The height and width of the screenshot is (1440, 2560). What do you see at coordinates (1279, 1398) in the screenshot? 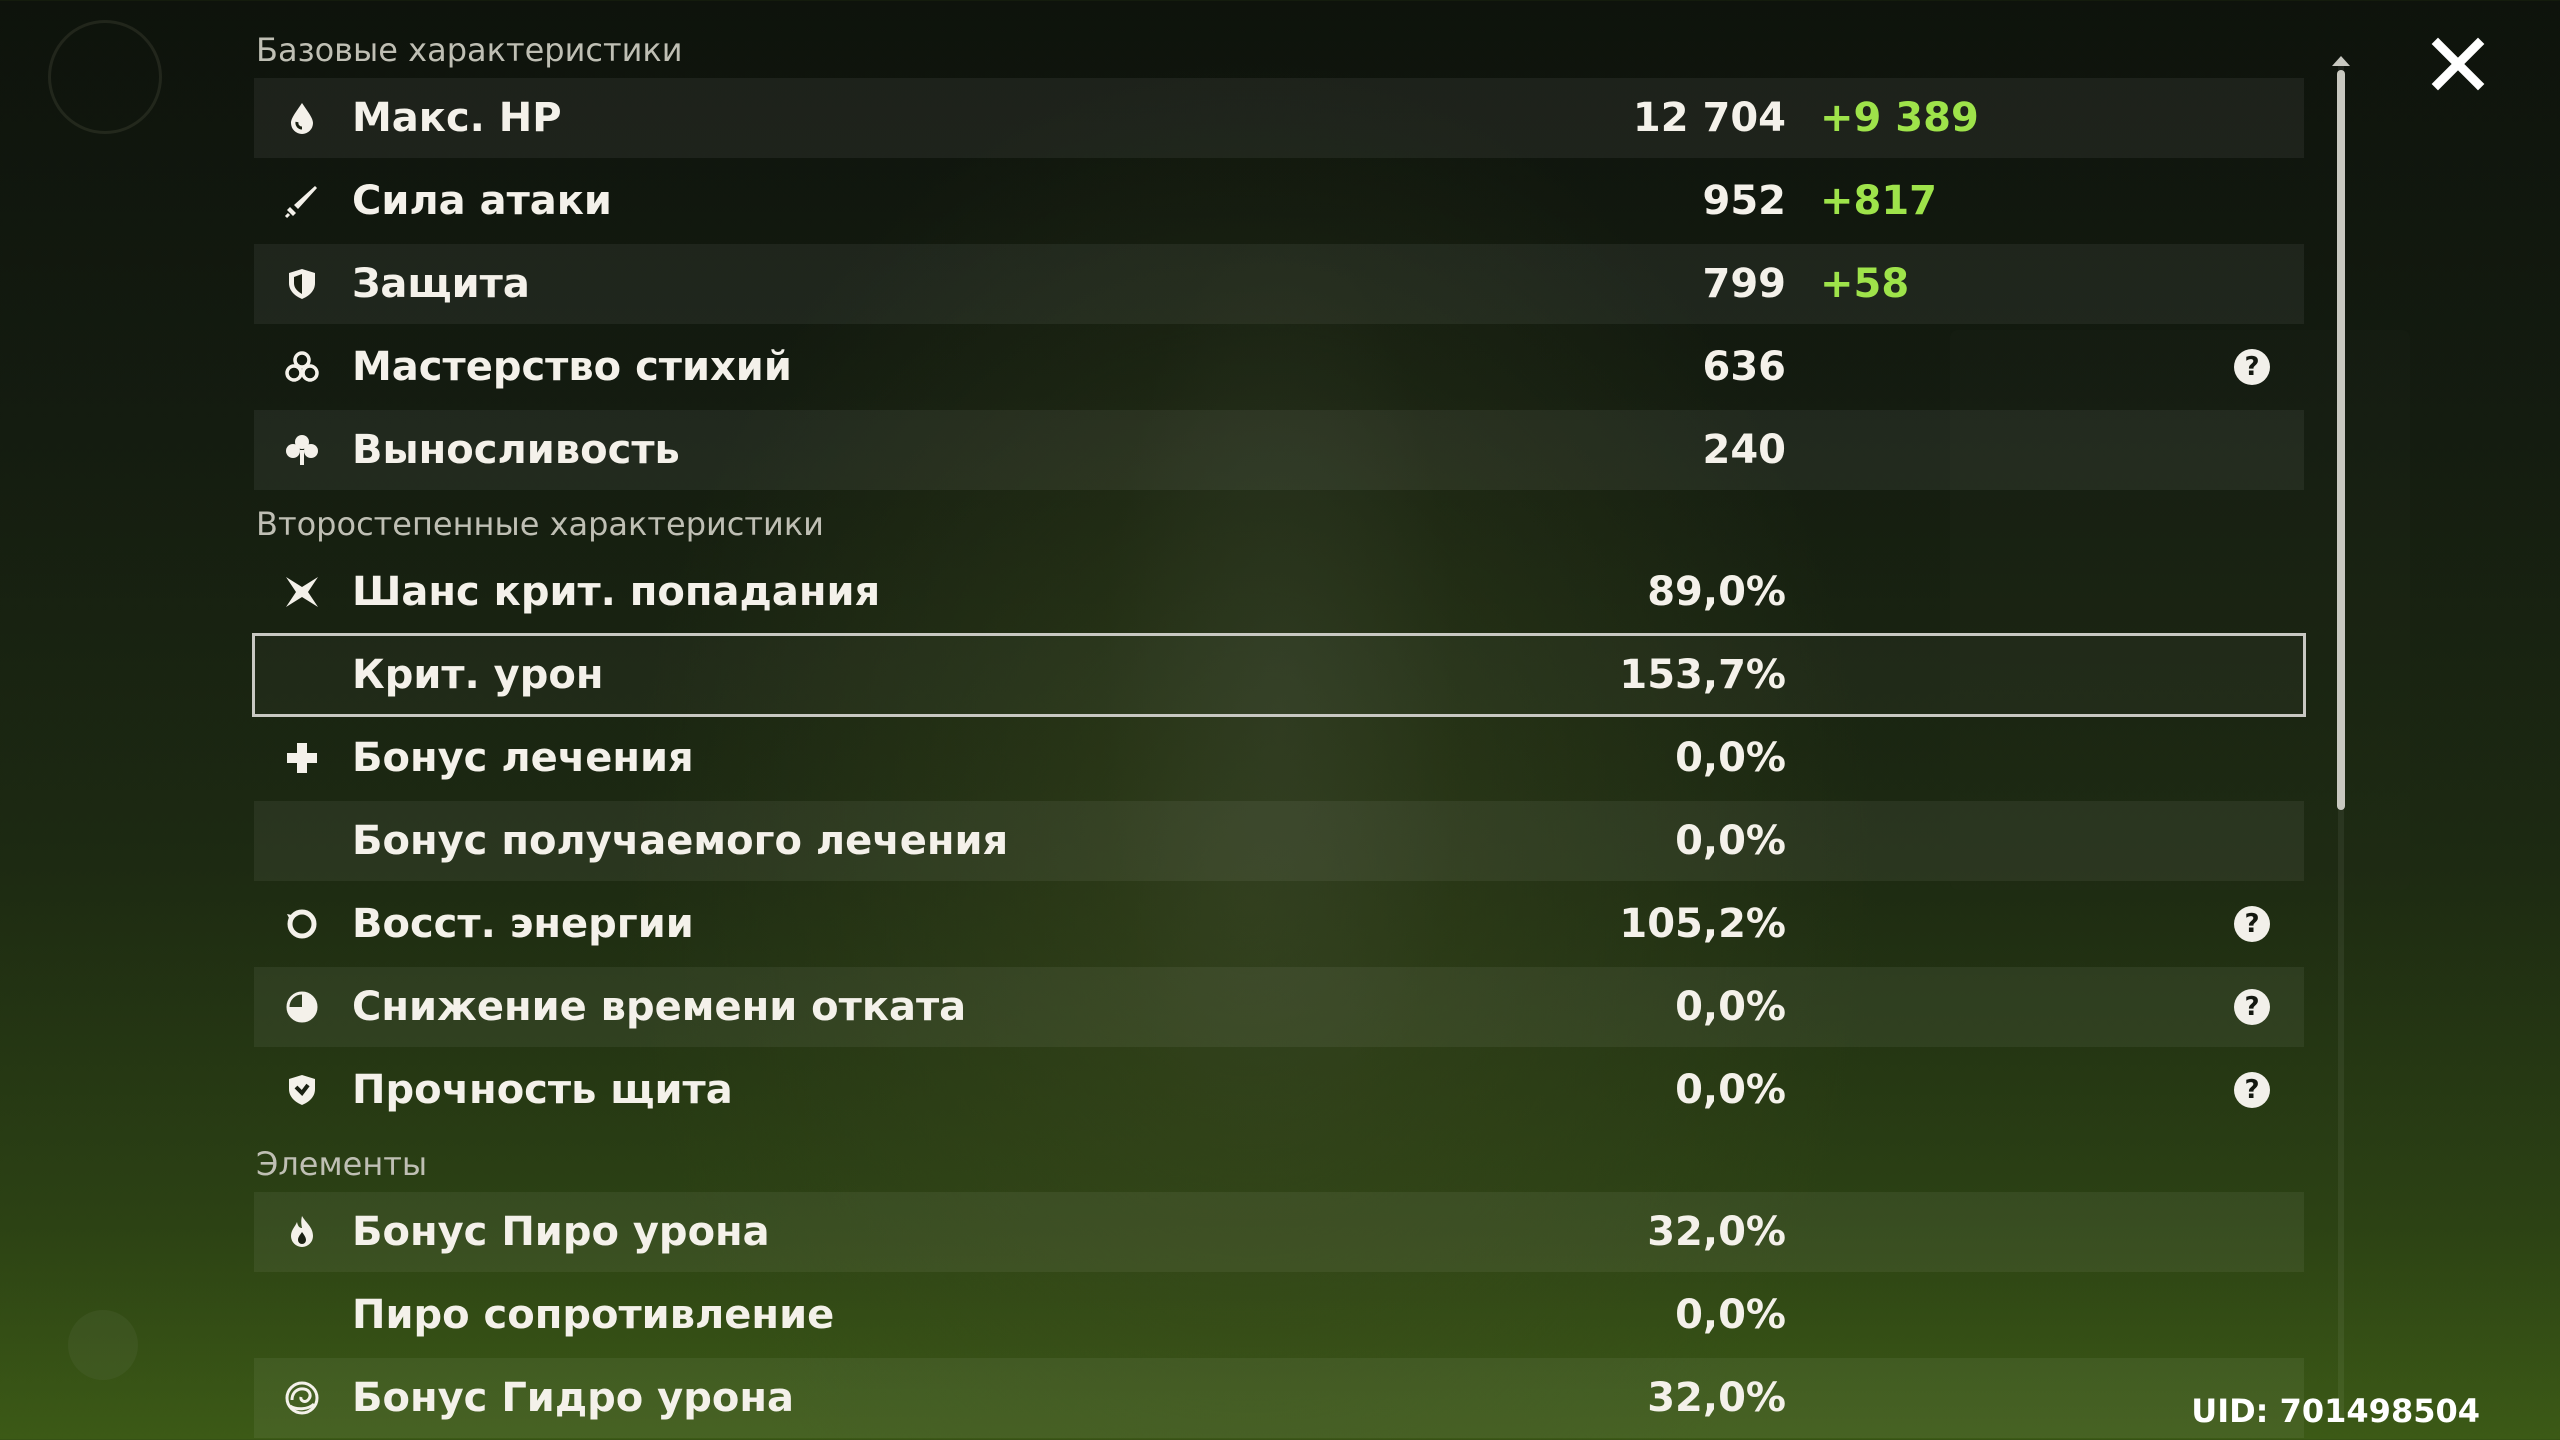
I see `stat-row-hydro-dmg-bonus: Бонус Гидро урона 32,0%` at bounding box center [1279, 1398].